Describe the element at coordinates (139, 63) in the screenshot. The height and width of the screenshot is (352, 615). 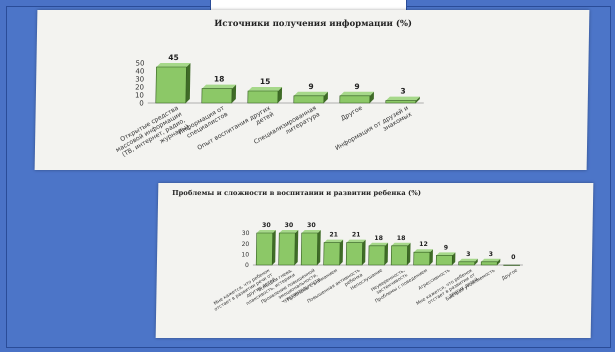
I see `y-tick-label: 50` at that location.